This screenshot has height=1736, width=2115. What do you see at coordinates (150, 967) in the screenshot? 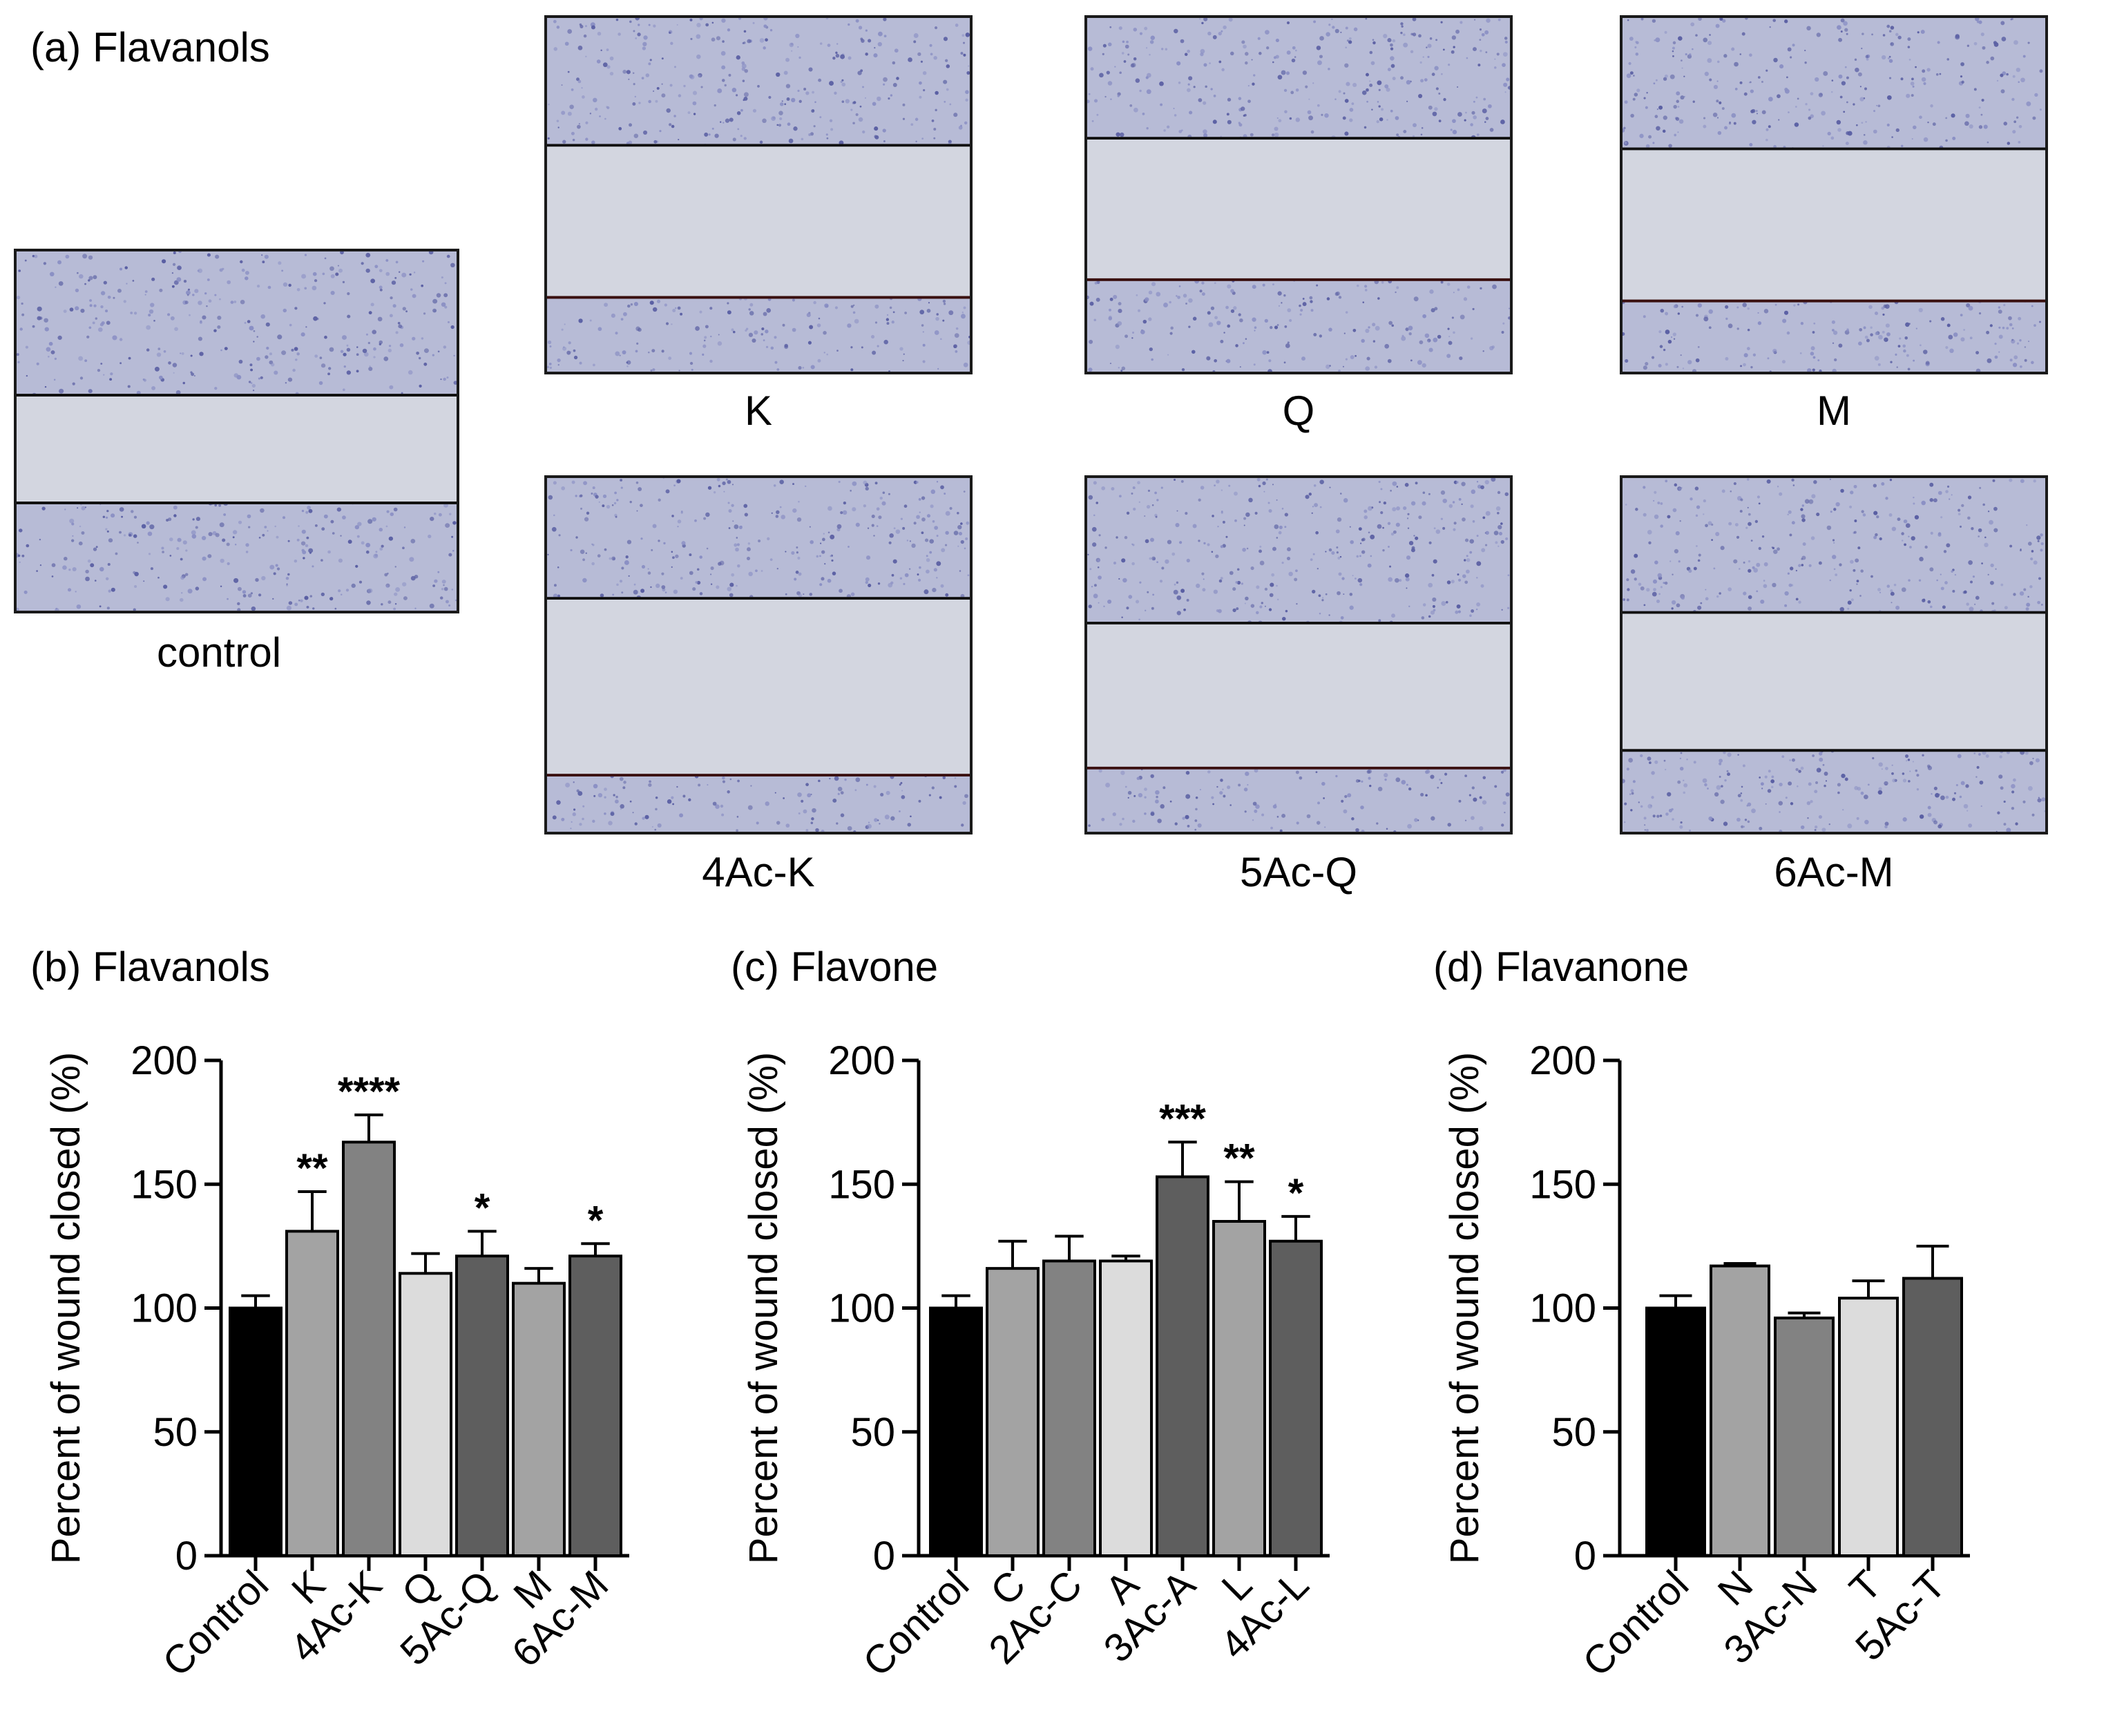
I see `chart-title: (b) Flavanols` at bounding box center [150, 967].